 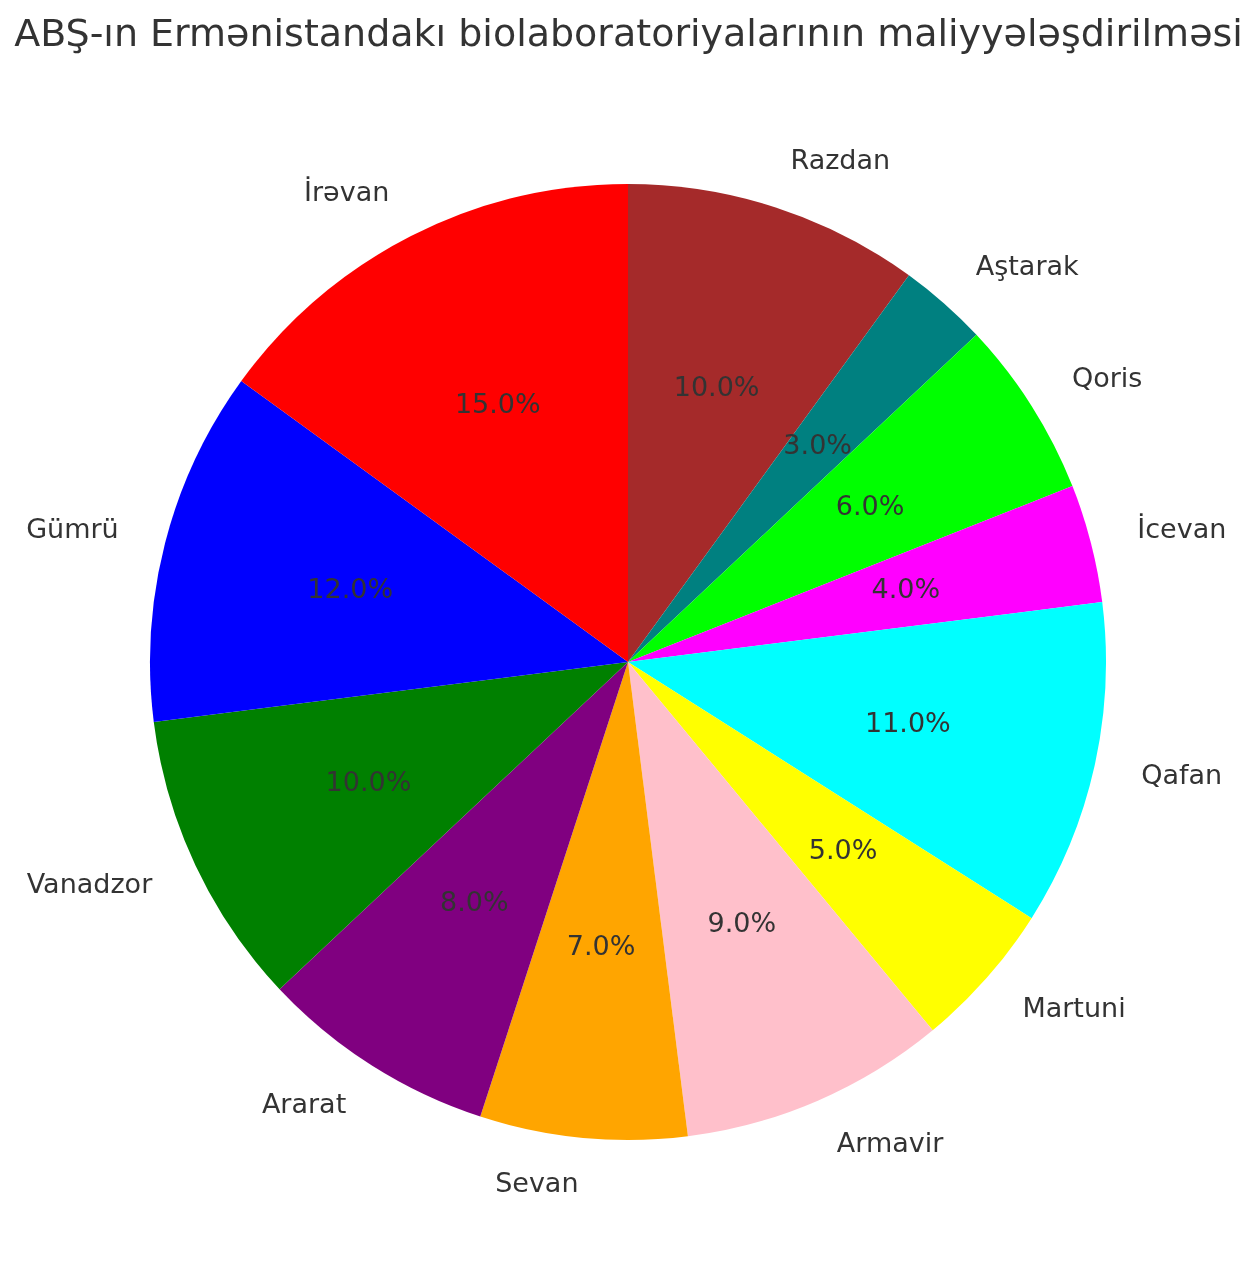 What do you see at coordinates (628, 32) in the screenshot?
I see `chart-title: ABŞ-ın Ermənistandakı biolaboratoriyalarının maliyyələşdirilməsi` at bounding box center [628, 32].